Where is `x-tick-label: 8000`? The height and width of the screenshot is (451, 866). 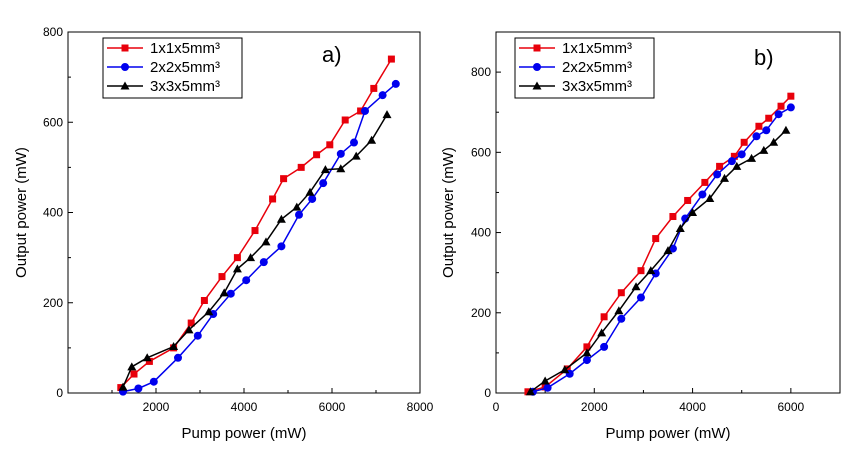 x-tick-label: 8000 is located at coordinates (420, 407).